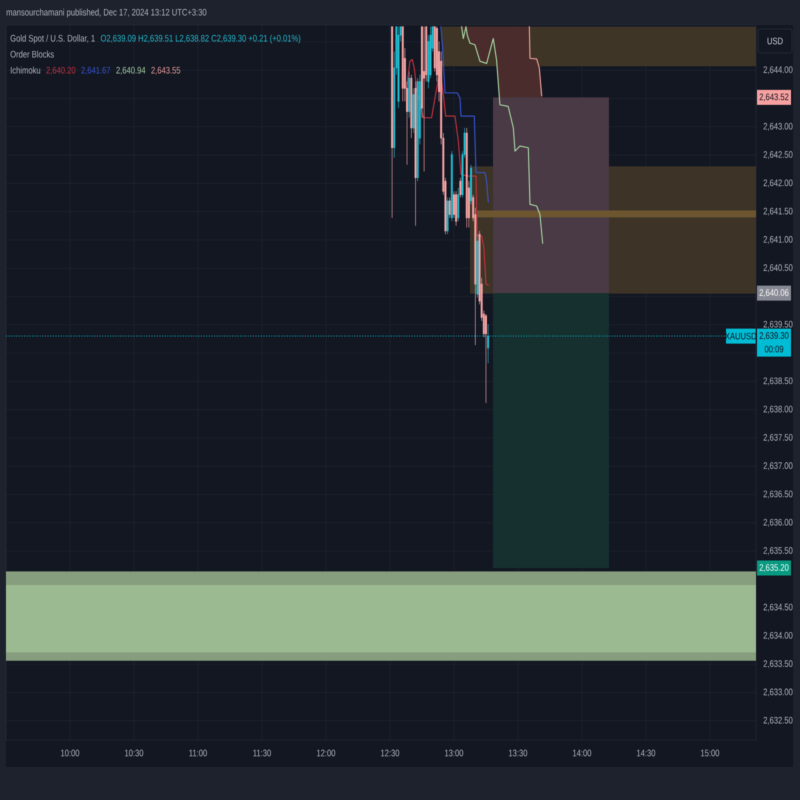 Image resolution: width=800 pixels, height=800 pixels. Describe the element at coordinates (778, 126) in the screenshot. I see `y-tick-label: 2,643.00` at that location.